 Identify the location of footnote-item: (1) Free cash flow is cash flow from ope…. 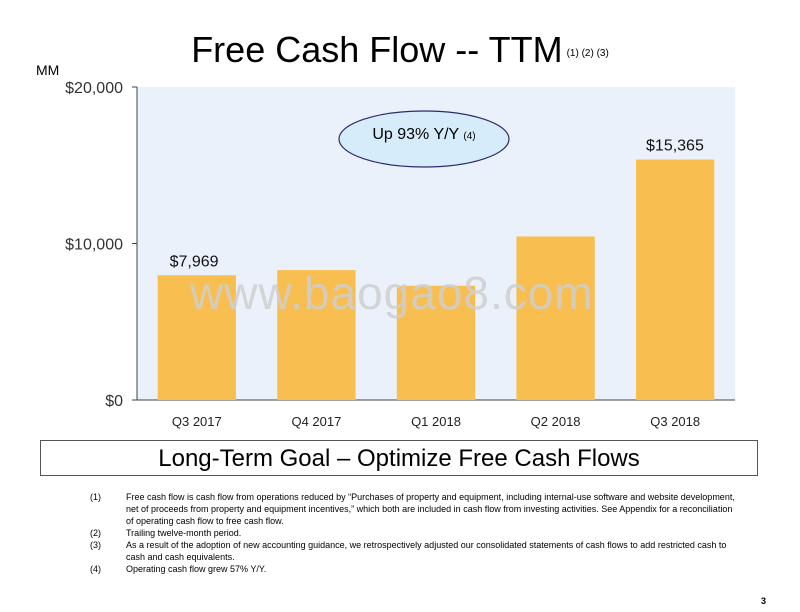
(415, 509).